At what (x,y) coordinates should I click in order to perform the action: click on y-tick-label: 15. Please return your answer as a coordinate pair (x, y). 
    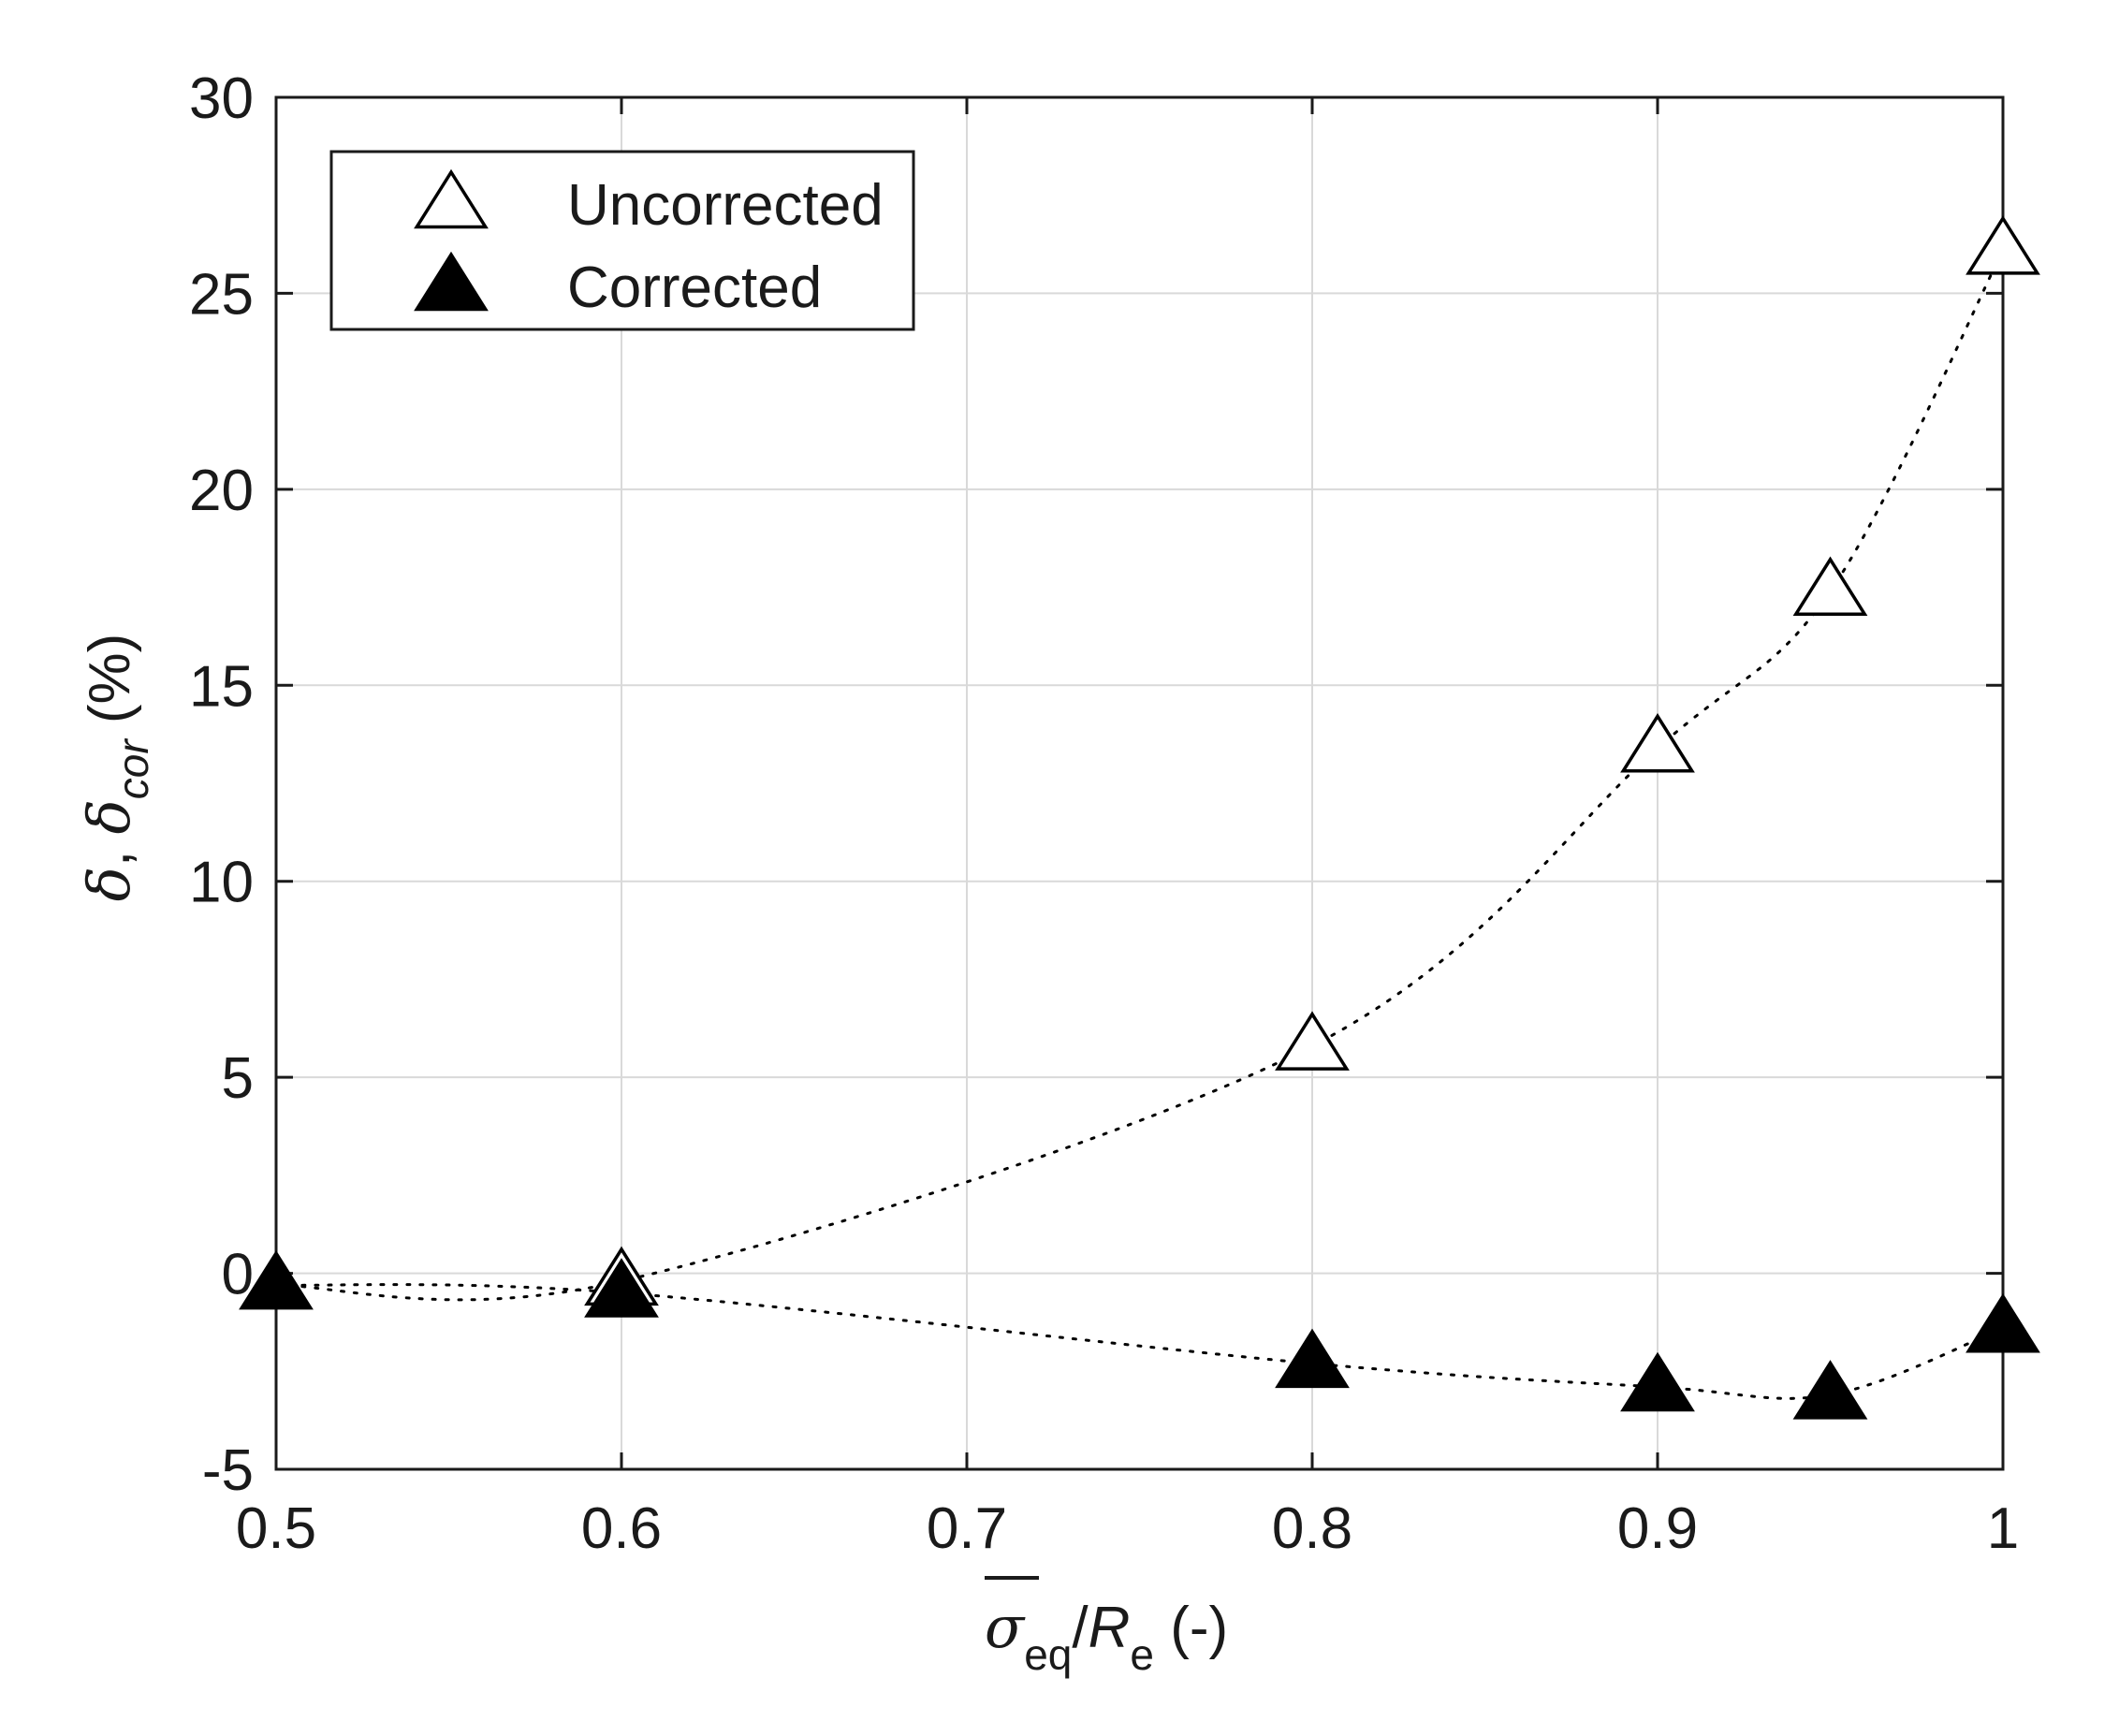
    Looking at the image, I should click on (221, 686).